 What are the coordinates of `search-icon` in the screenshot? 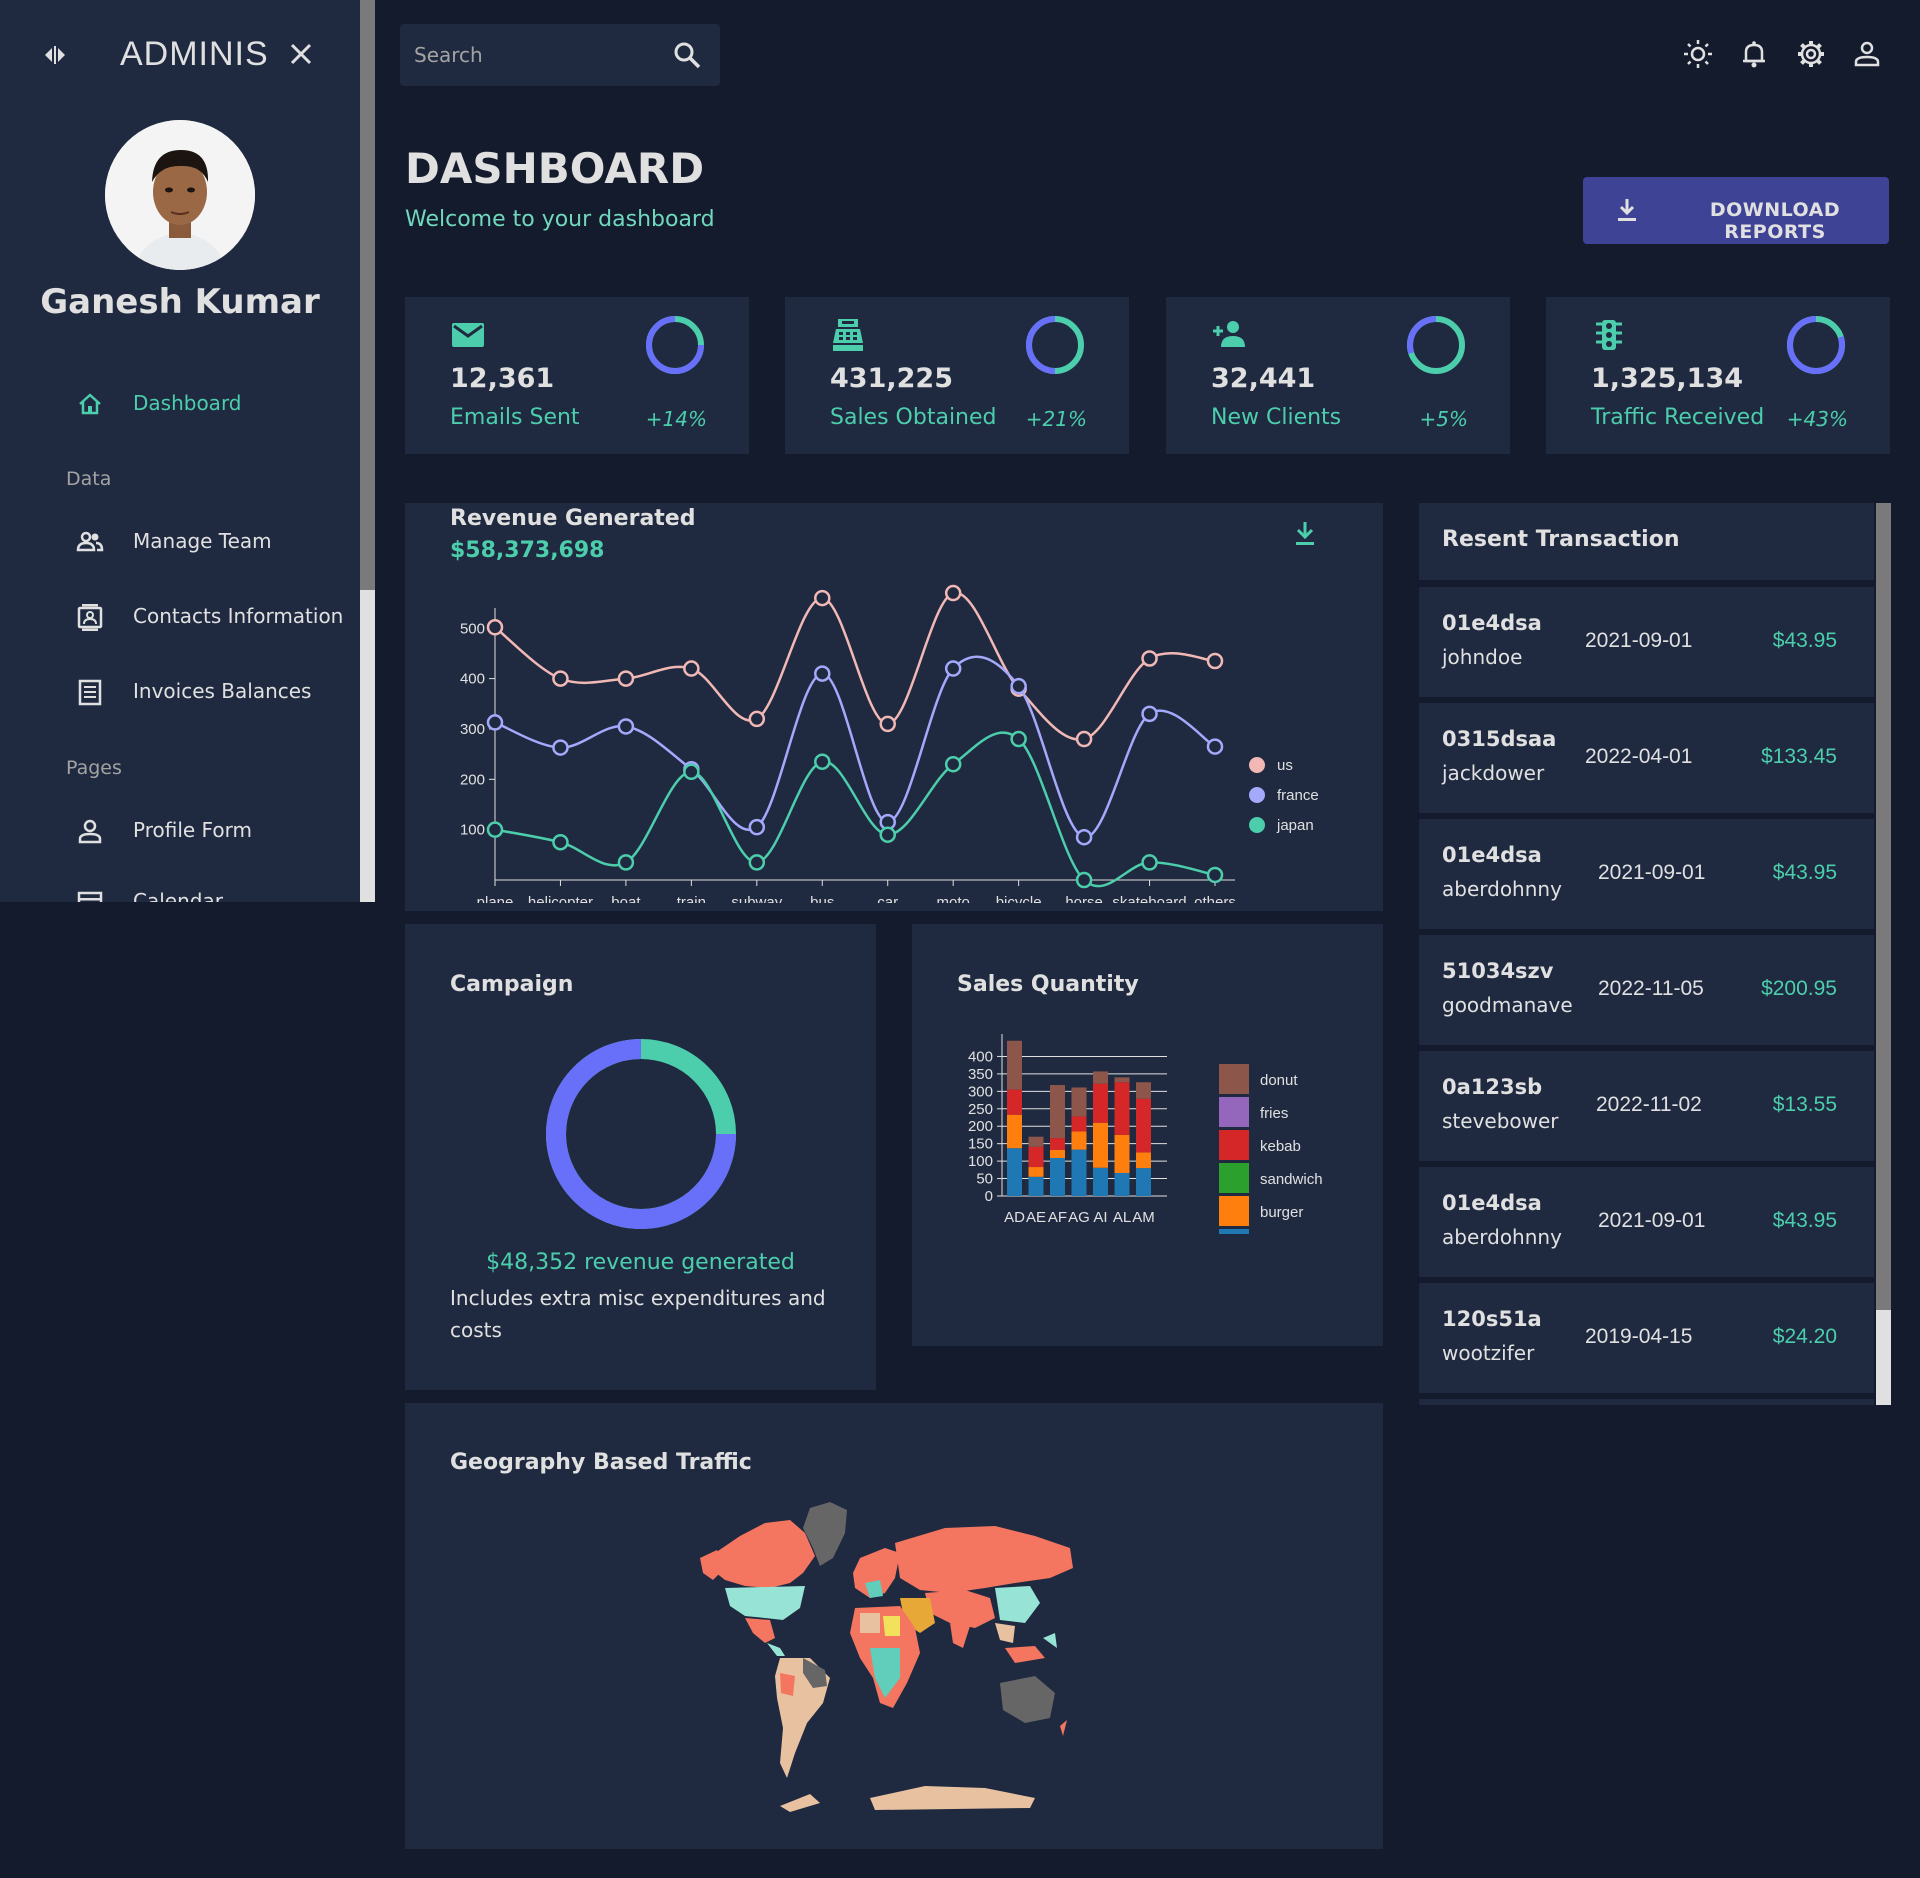 It's located at (687, 55).